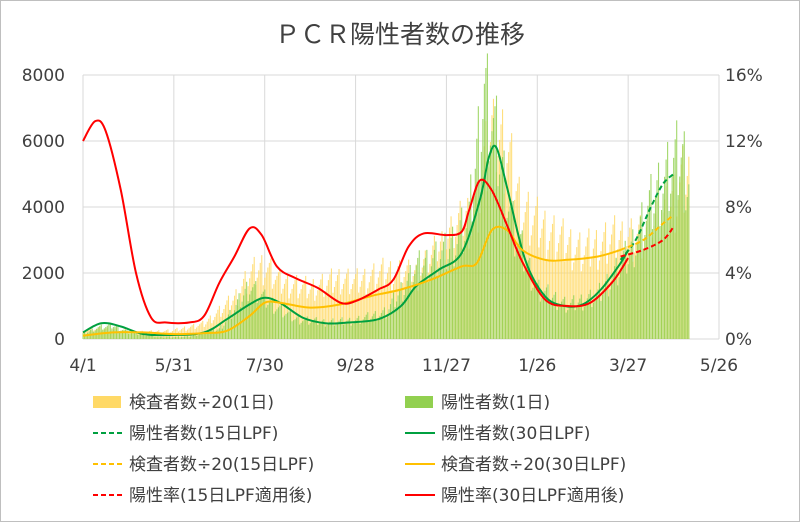 This screenshot has height=522, width=800. I want to click on y-right-axis: 0% 4% 8% 12% 16%, so click(744, 208).